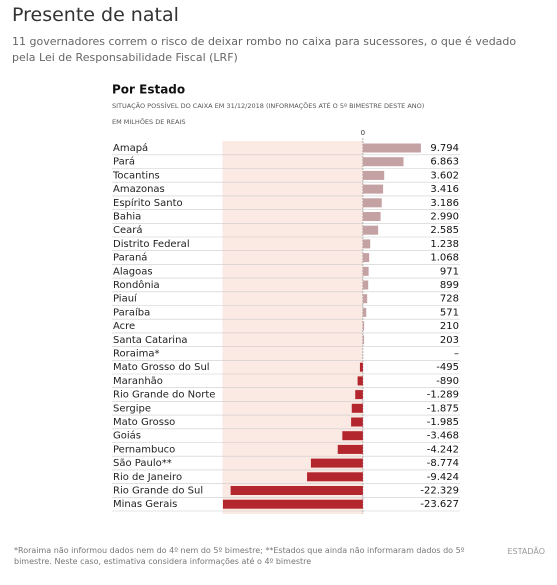 This screenshot has height=585, width=557. Describe the element at coordinates (124, 162) in the screenshot. I see `category-label: Pará` at that location.